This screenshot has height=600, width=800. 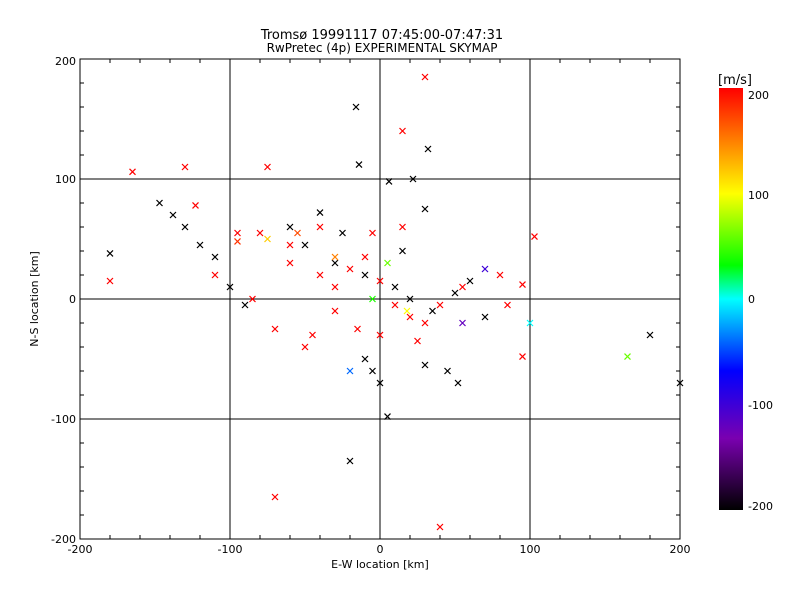 What do you see at coordinates (758, 95) in the screenshot?
I see `colorbar-tick-label-0: 200` at bounding box center [758, 95].